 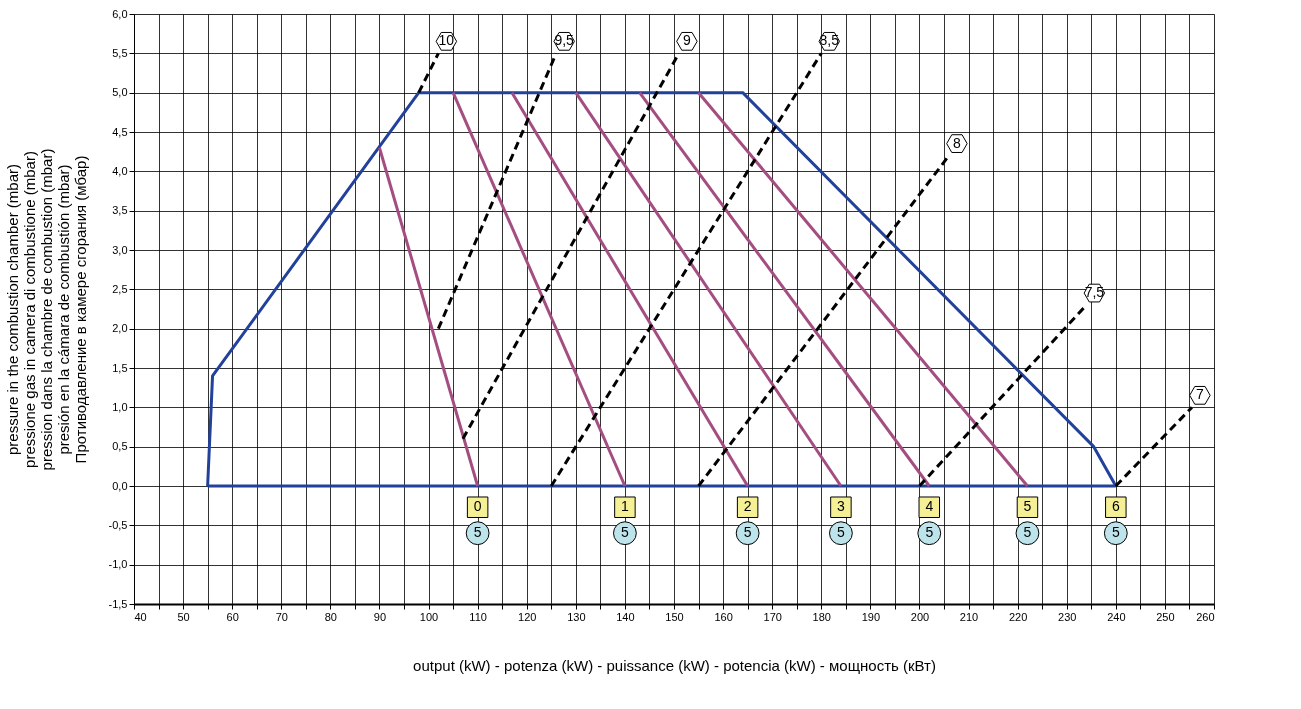 I want to click on x-tick-label: 90, so click(x=380, y=616).